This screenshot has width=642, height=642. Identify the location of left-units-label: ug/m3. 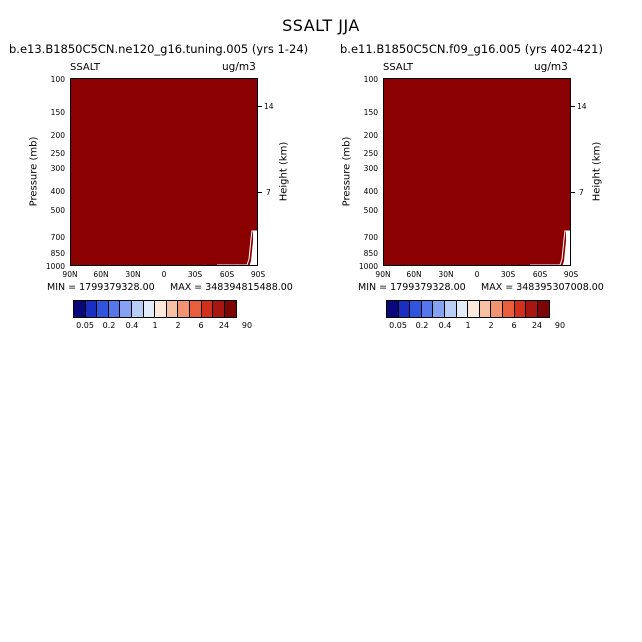
(239, 67).